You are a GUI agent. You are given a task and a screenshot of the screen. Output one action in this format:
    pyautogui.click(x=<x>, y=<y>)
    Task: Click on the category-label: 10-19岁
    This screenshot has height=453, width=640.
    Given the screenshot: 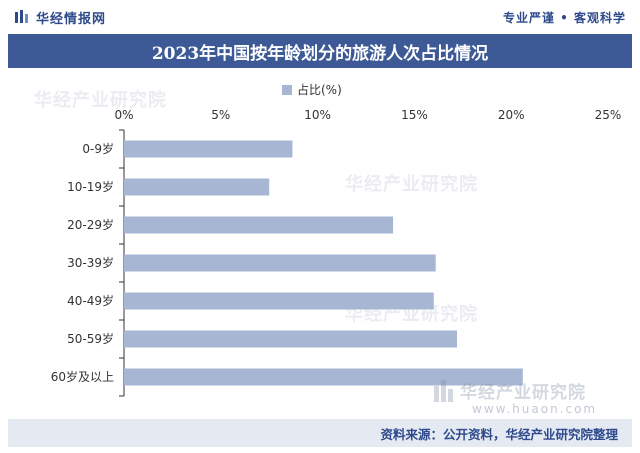 What is the action you would take?
    pyautogui.click(x=90, y=186)
    